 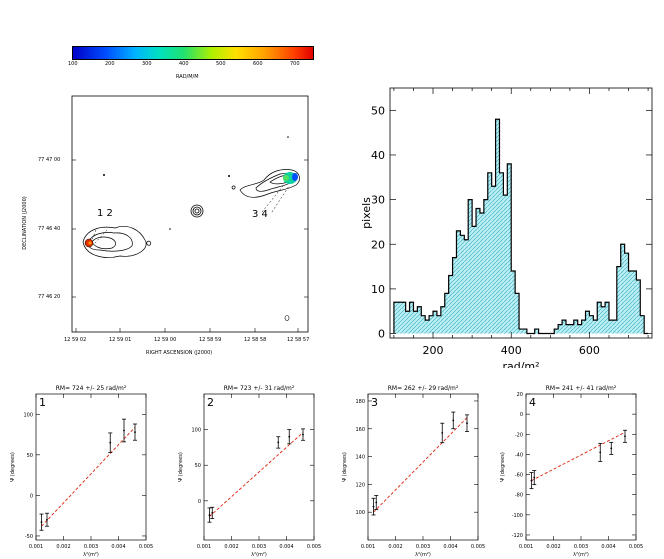 What do you see at coordinates (90, 243) in the screenshot?
I see `source-left-core-inner` at bounding box center [90, 243].